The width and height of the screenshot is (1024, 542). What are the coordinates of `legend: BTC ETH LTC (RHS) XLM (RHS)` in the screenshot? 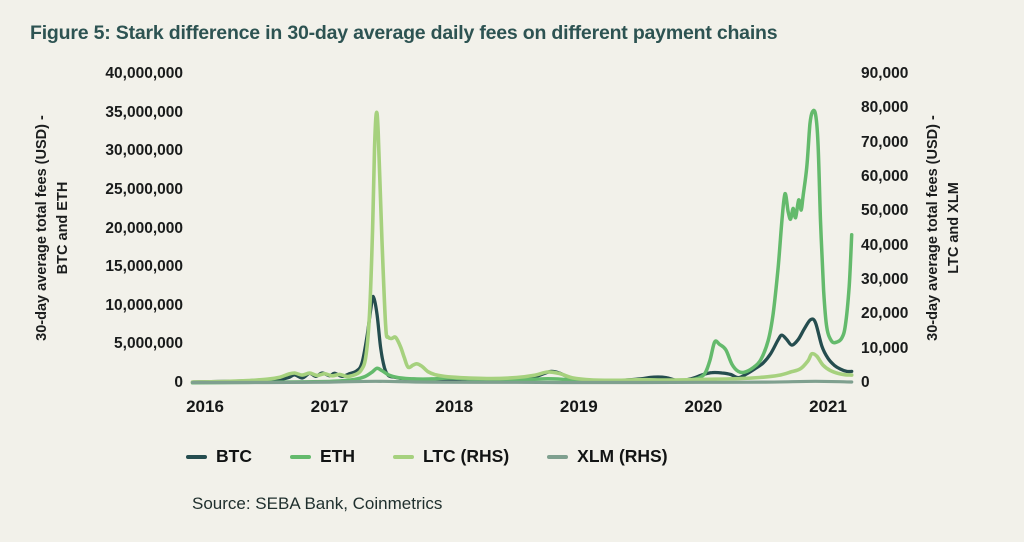 It's located at (427, 456).